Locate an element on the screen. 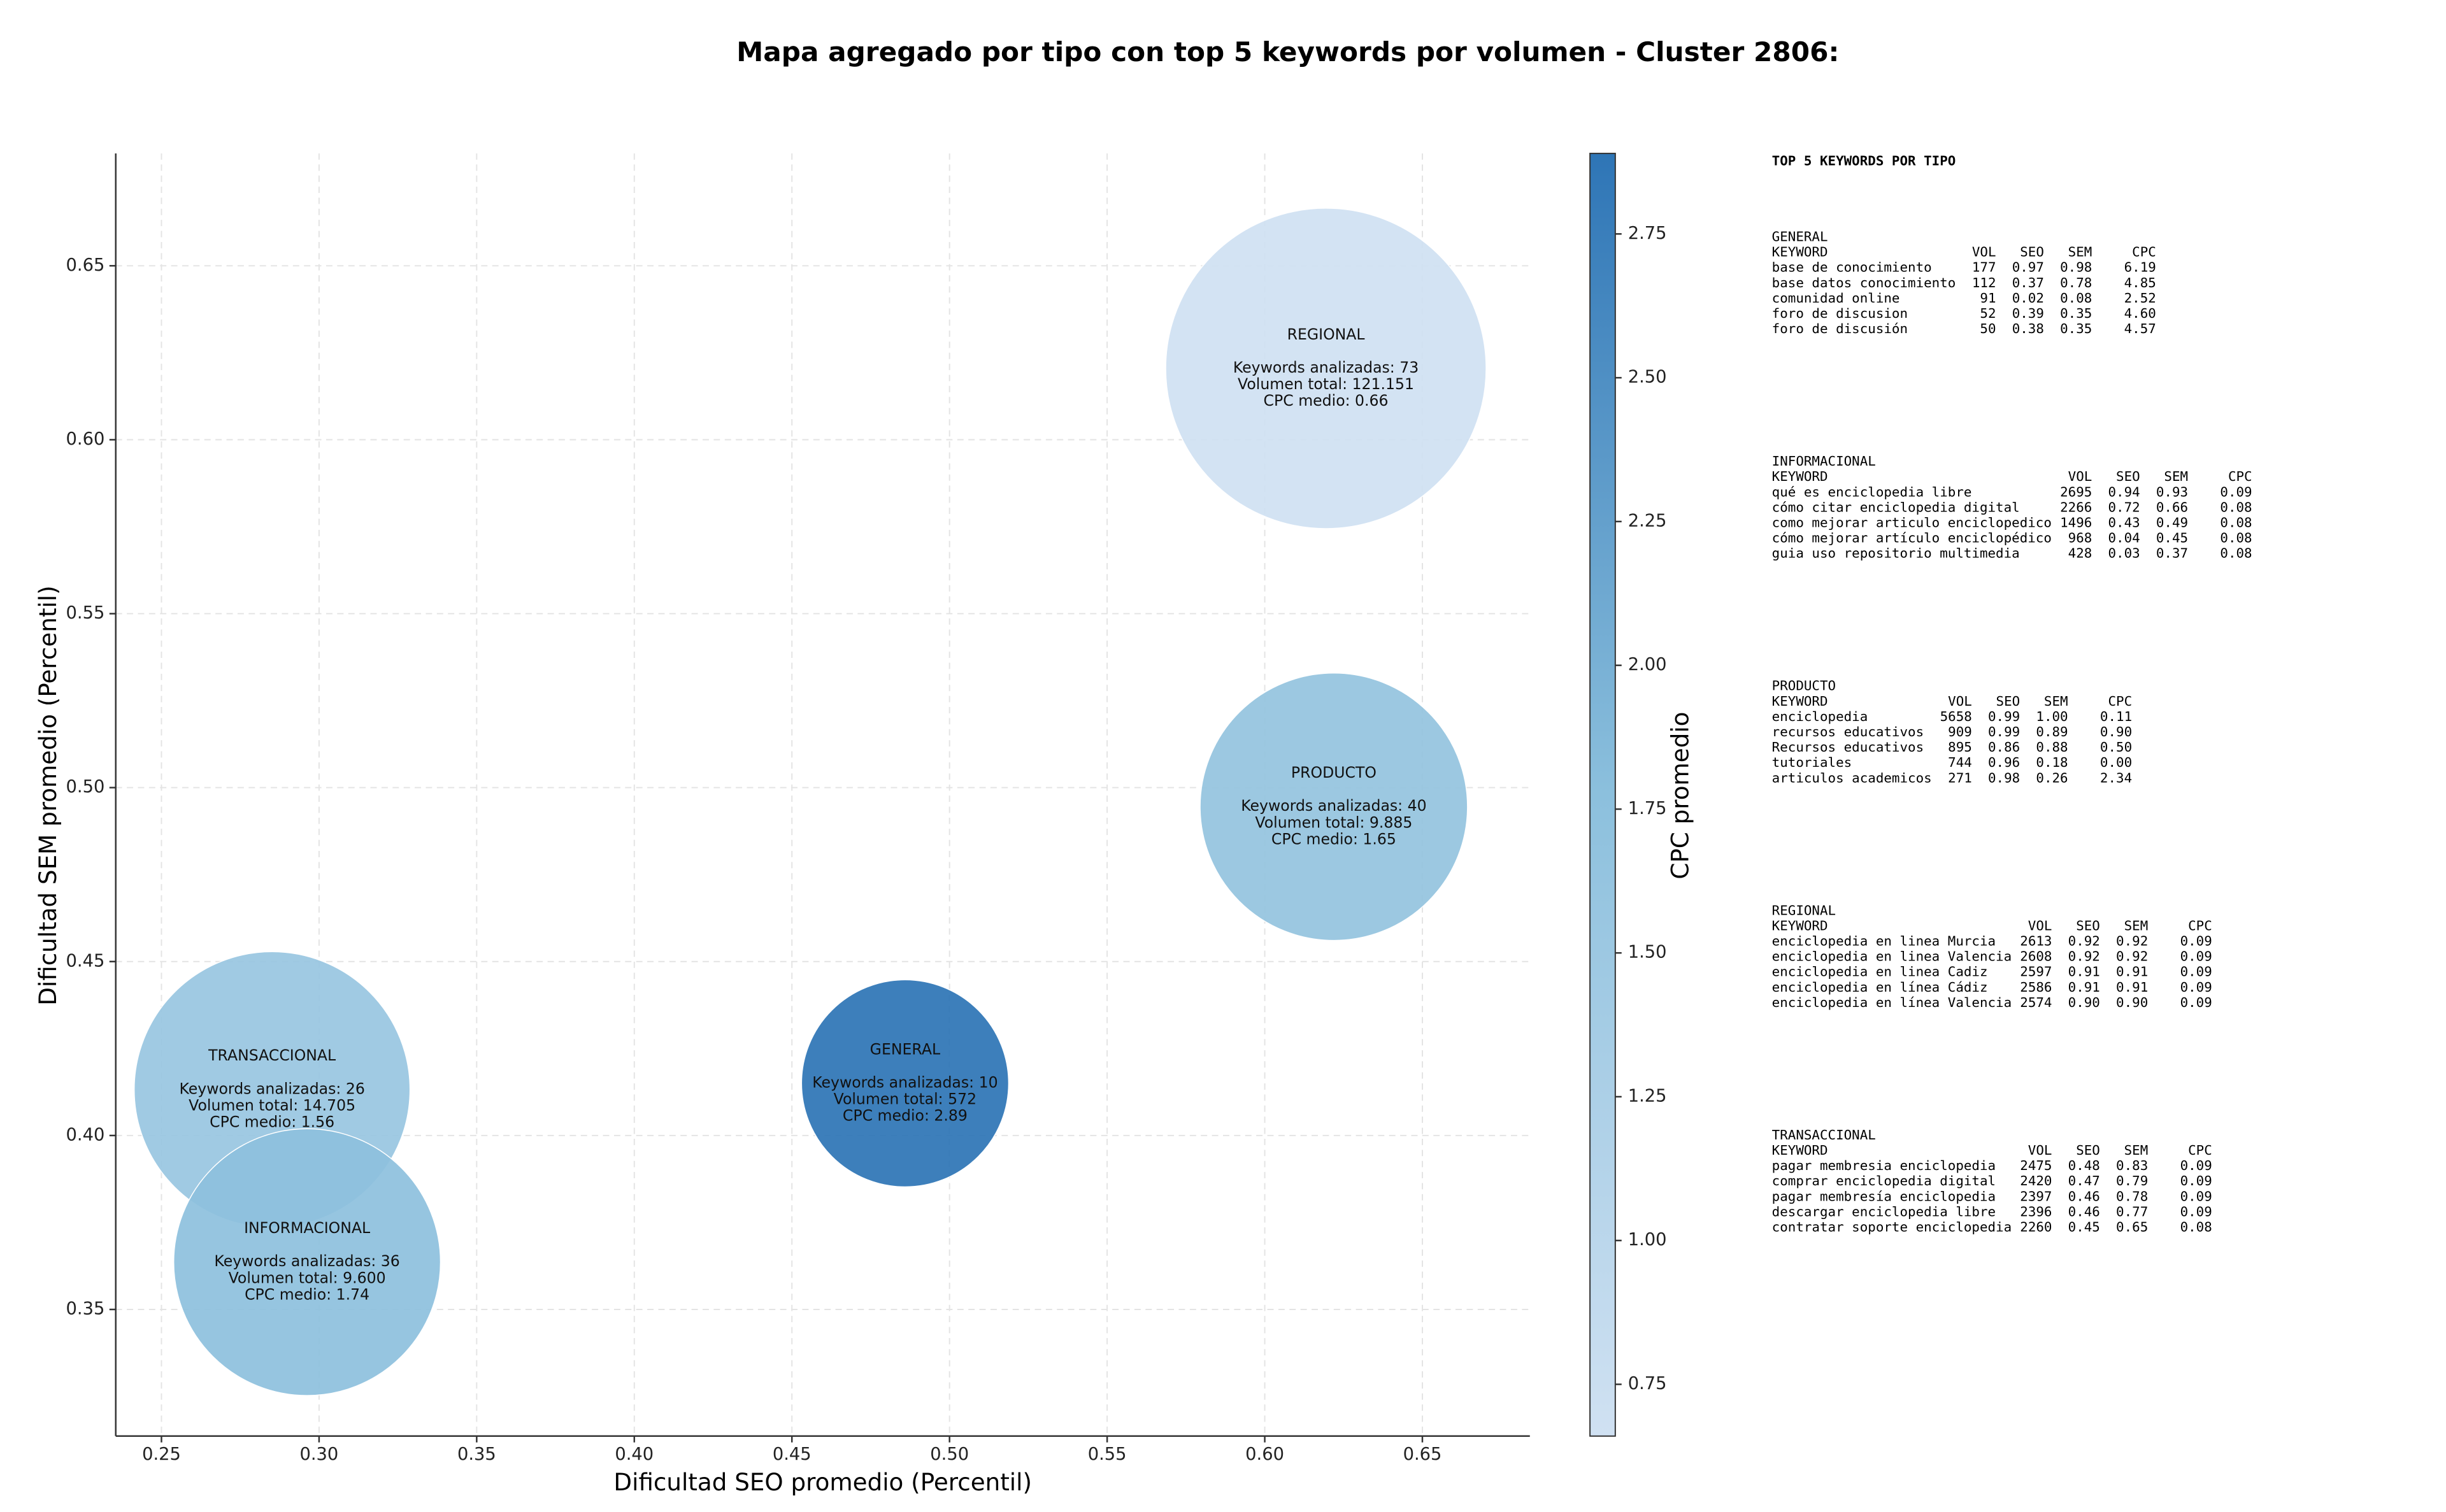 The height and width of the screenshot is (1512, 2446). table-cell: 52 is located at coordinates (1988, 313).